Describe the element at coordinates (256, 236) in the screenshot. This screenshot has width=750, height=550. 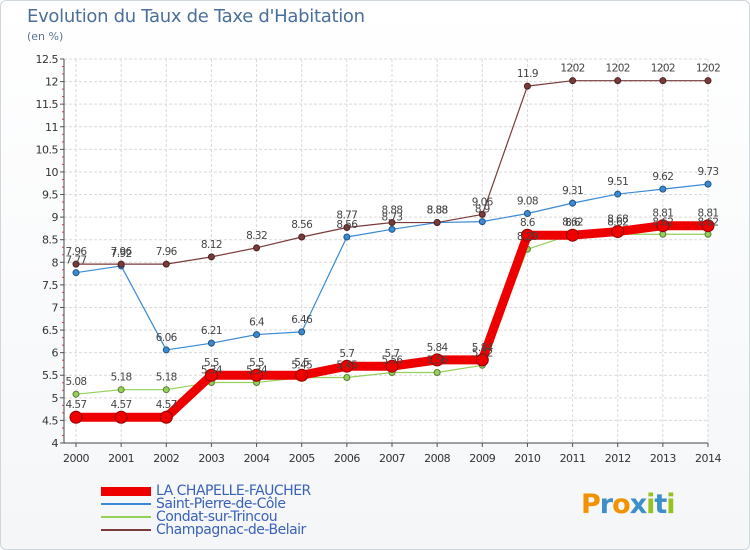
I see `data-label: 8.32` at that location.